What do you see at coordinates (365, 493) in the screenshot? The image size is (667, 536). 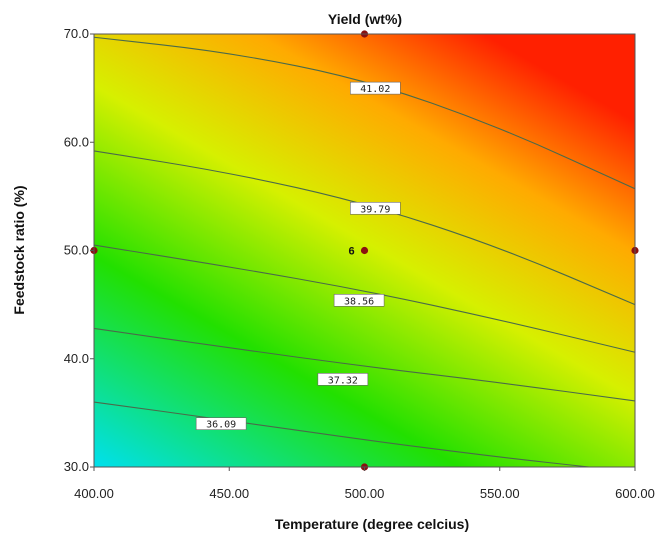 I see `x-tick-label-2: 500.00` at bounding box center [365, 493].